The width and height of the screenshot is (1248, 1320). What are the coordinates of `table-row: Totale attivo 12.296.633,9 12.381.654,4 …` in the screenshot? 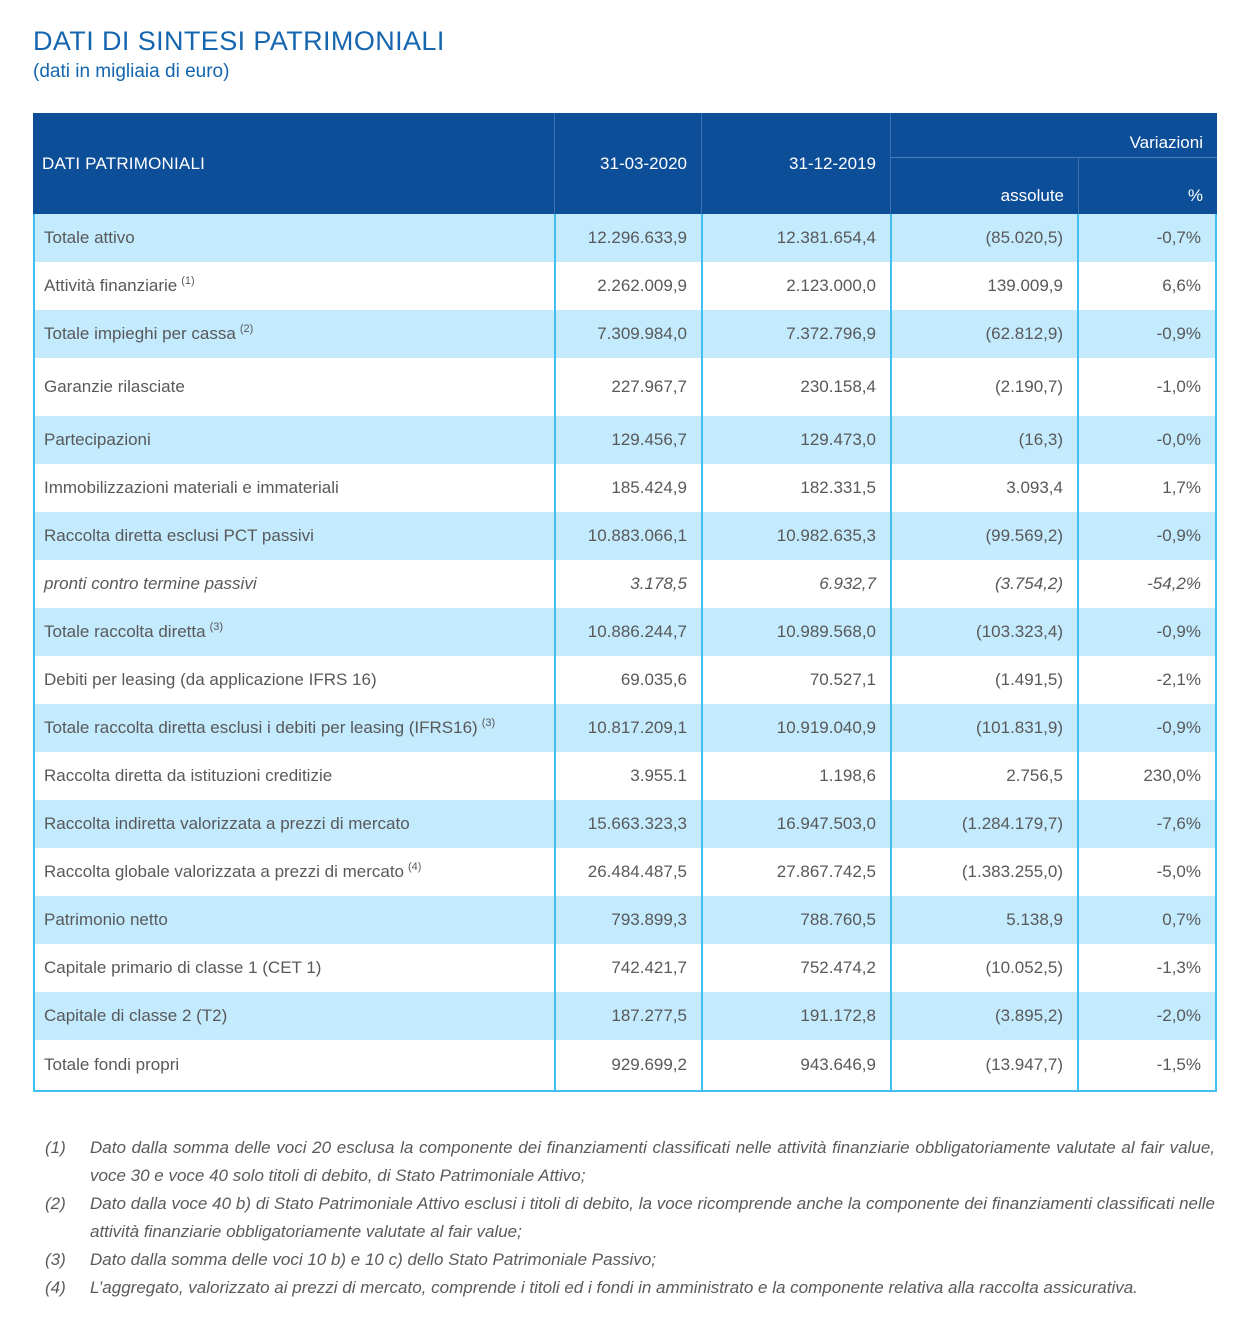 It's located at (625, 238).